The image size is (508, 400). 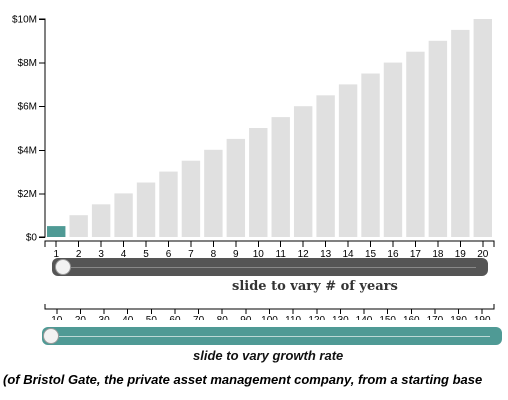 I want to click on y-tick-label: $4M, so click(x=27, y=150).